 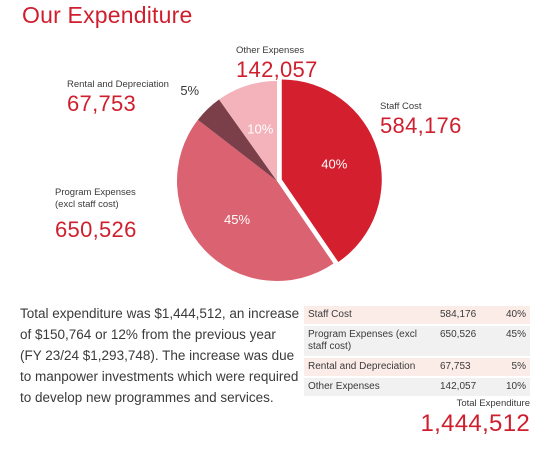 I want to click on pie-slice-pct-label-3: 10%, so click(x=260, y=129).